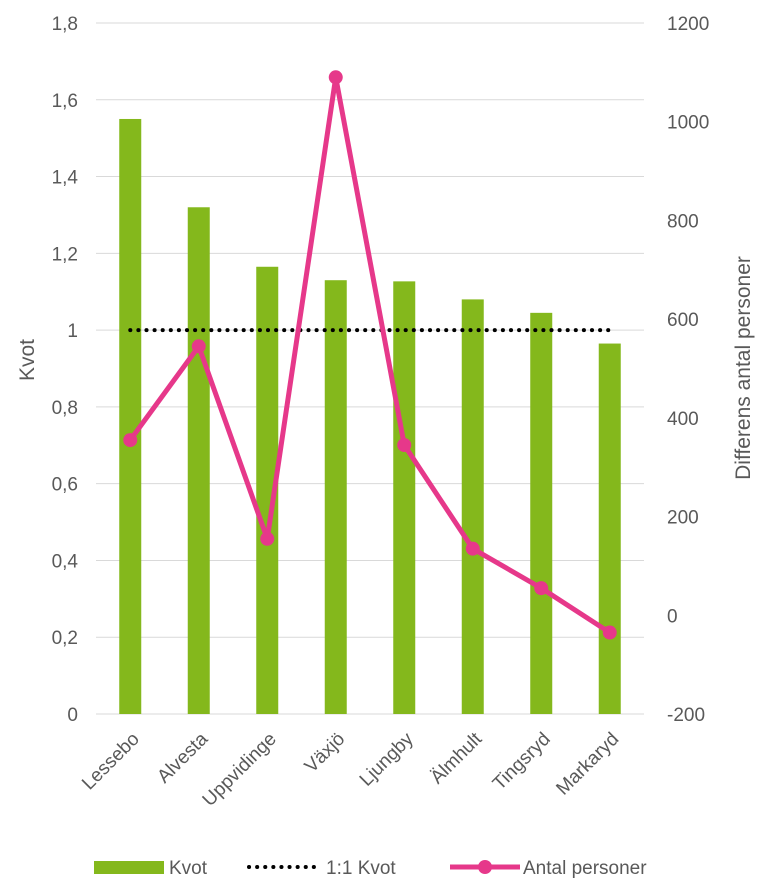  I want to click on y-tick-label-right: -200, so click(686, 715).